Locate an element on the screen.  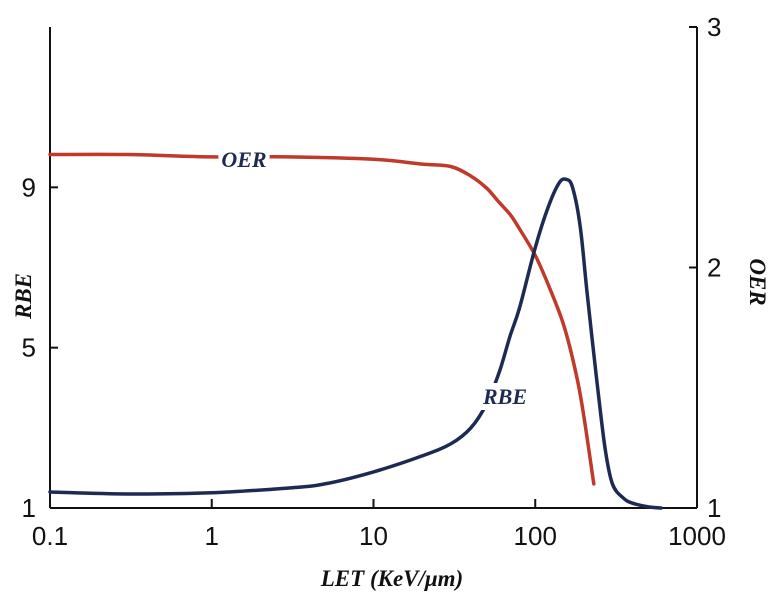
y-tick-label: 1 is located at coordinates (29, 508).